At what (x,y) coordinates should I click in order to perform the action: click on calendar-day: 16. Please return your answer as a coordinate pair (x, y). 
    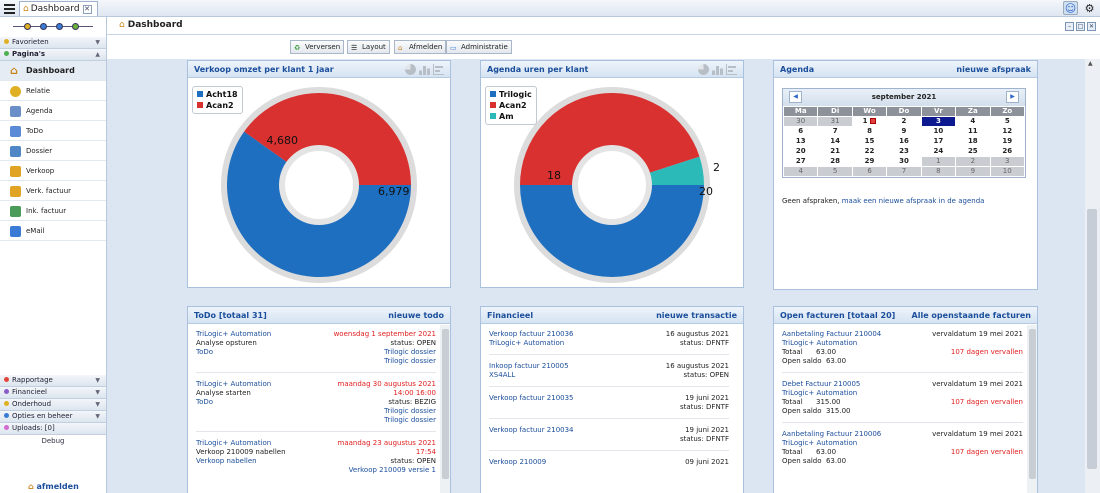
    Looking at the image, I should click on (904, 141).